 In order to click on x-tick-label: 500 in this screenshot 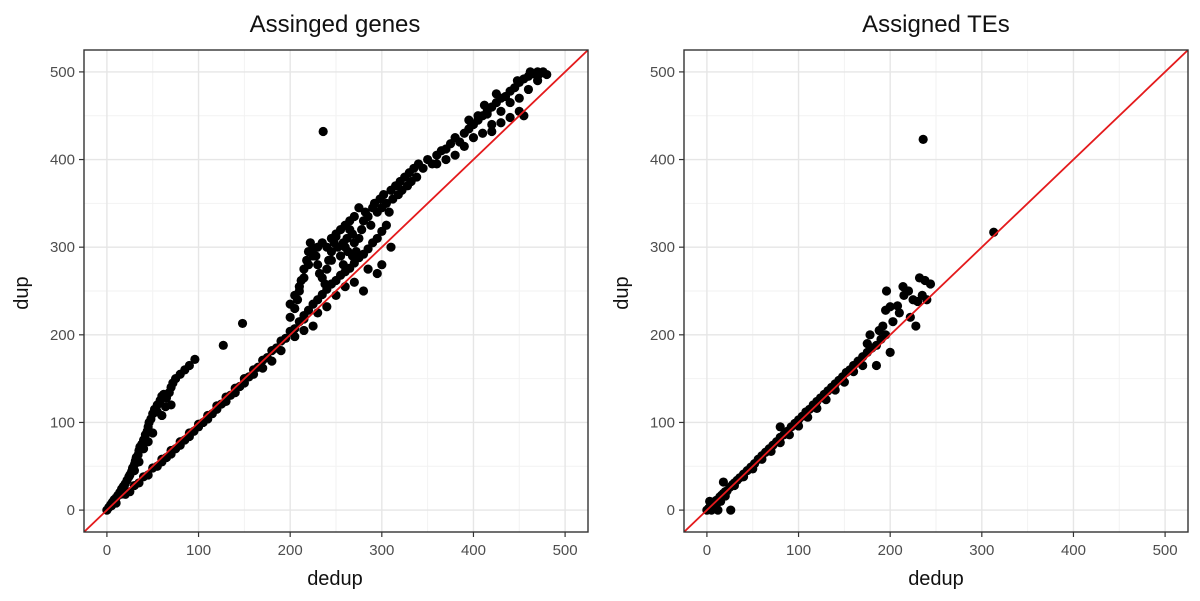, I will do `click(1165, 550)`.